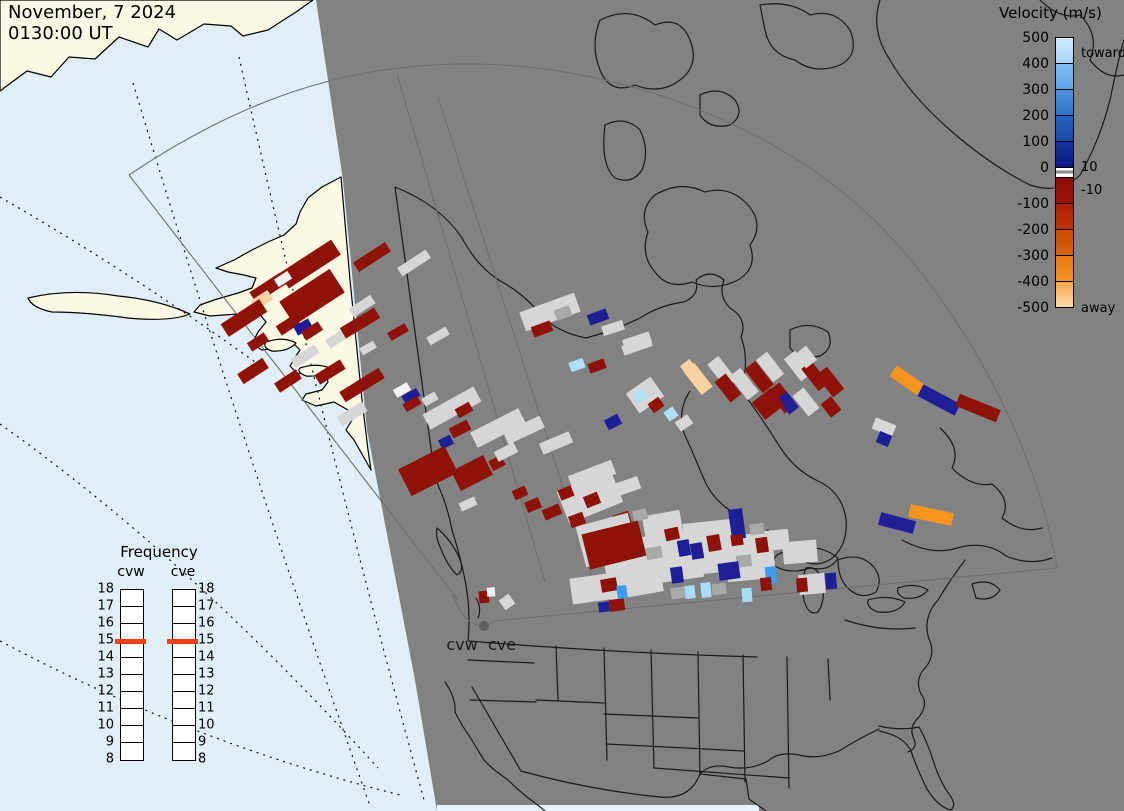 Image resolution: width=1124 pixels, height=811 pixels. Describe the element at coordinates (913, 591) in the screenshot. I see `lake-ontario` at that location.